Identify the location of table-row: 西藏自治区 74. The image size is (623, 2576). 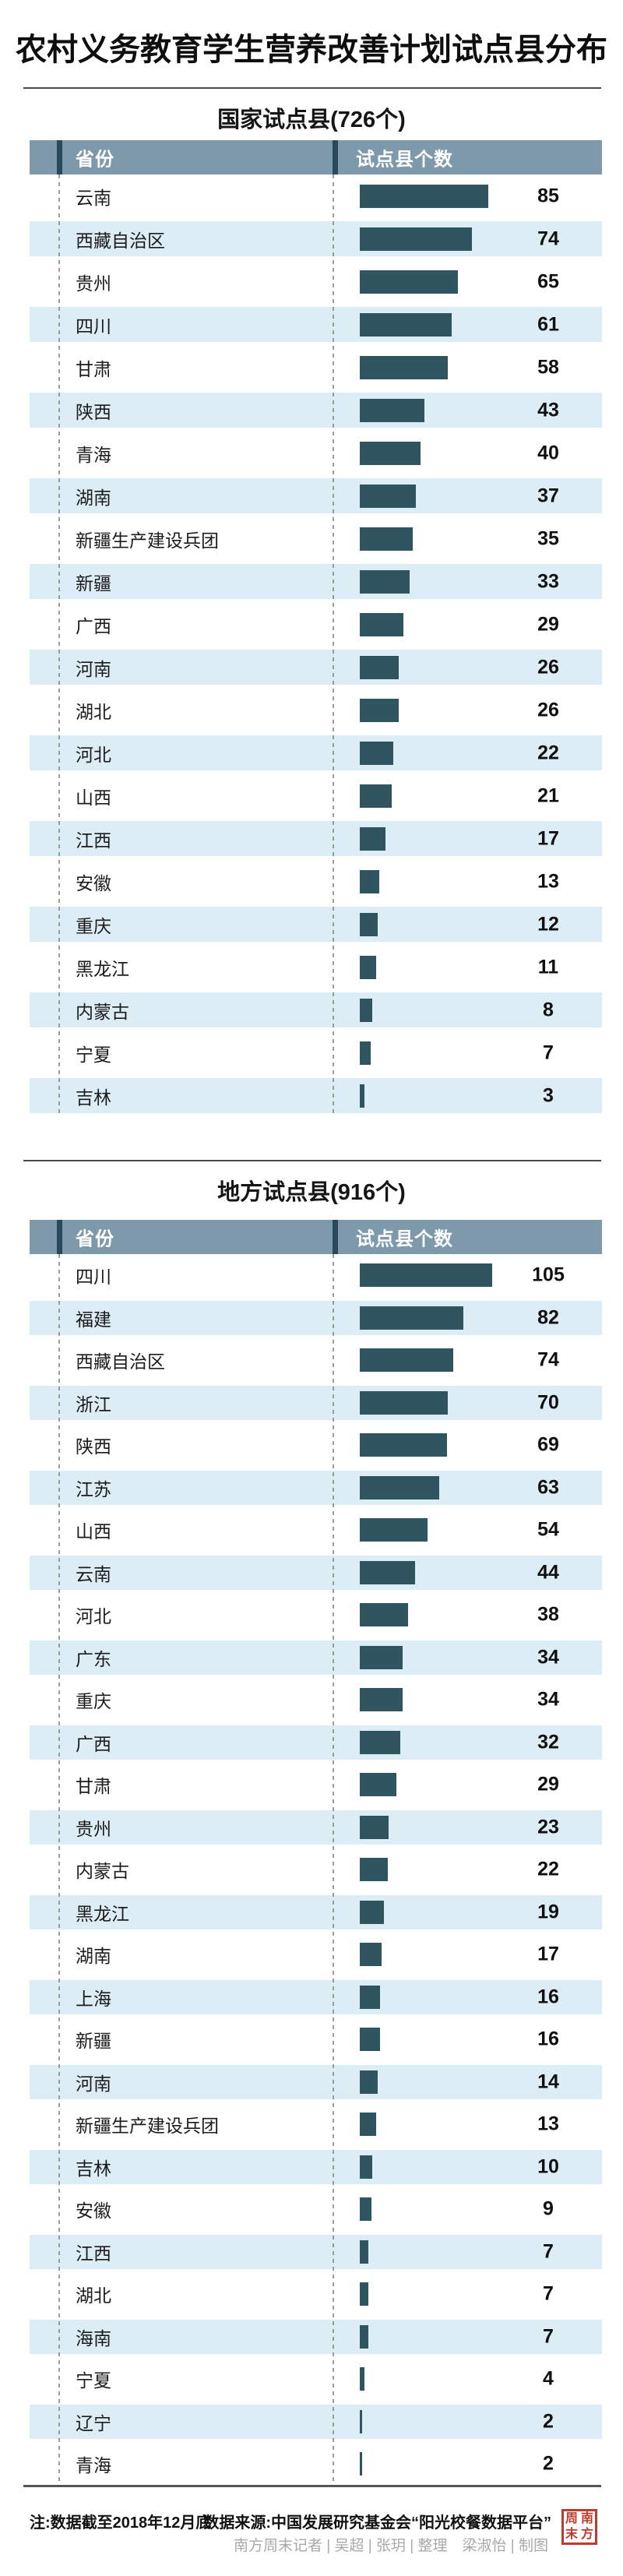
(316, 1360).